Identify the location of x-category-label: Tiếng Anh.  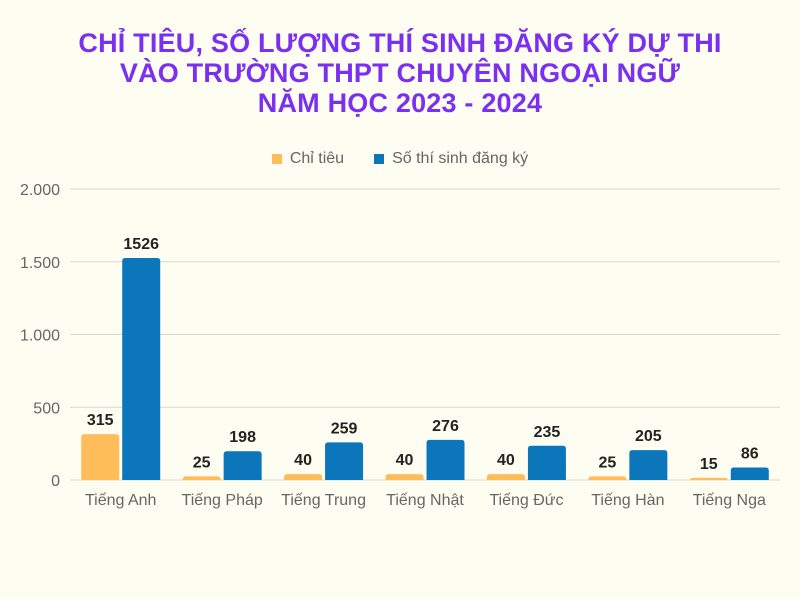
(120, 500).